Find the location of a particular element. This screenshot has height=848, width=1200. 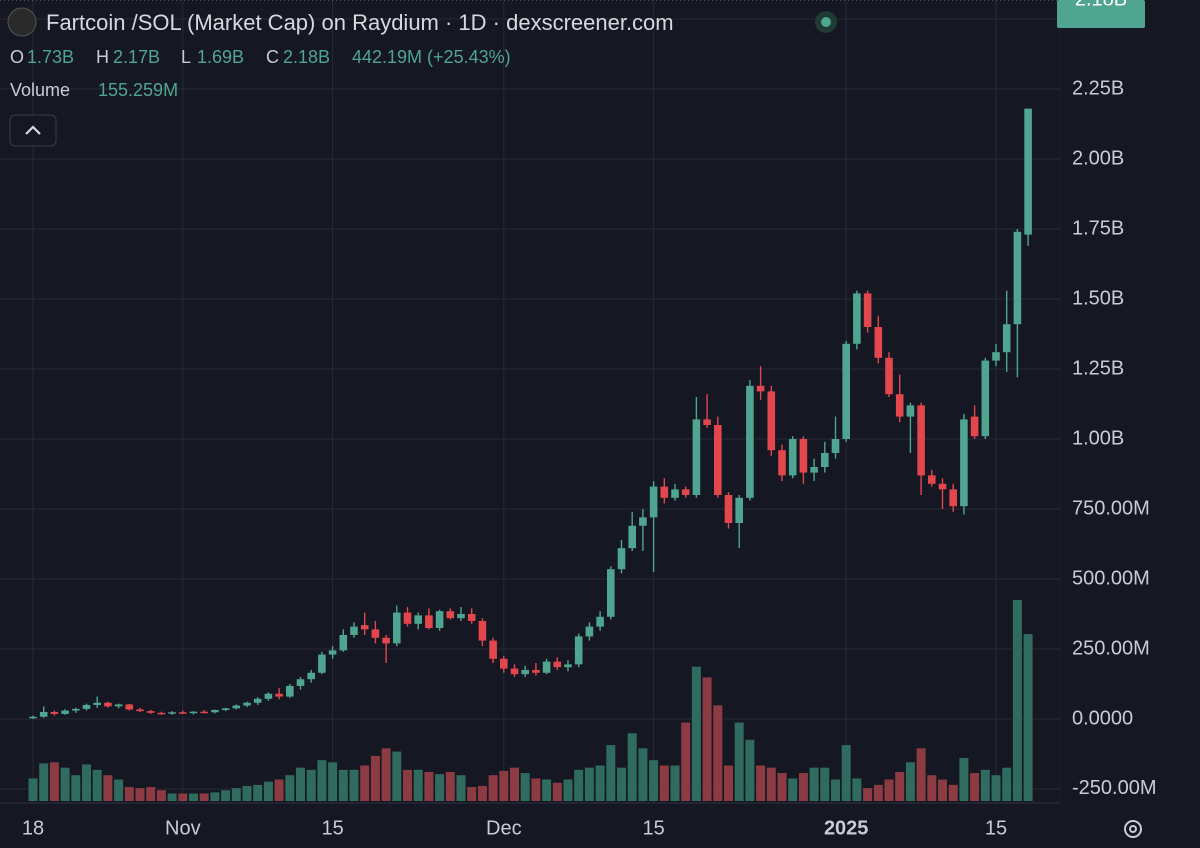

status-dot is located at coordinates (826, 22).